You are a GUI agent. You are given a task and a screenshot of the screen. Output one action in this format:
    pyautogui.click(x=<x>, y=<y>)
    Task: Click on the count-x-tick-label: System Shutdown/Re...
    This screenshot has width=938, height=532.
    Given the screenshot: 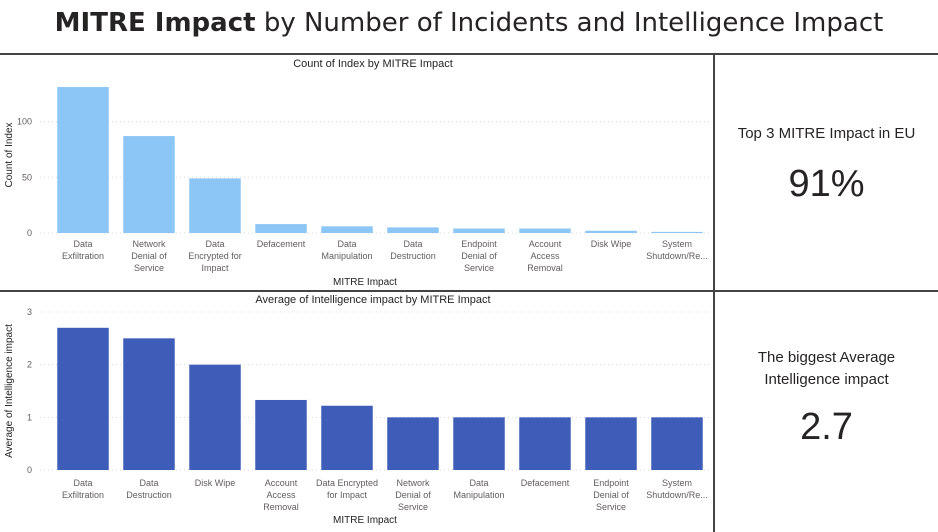 What is the action you would take?
    pyautogui.click(x=677, y=250)
    